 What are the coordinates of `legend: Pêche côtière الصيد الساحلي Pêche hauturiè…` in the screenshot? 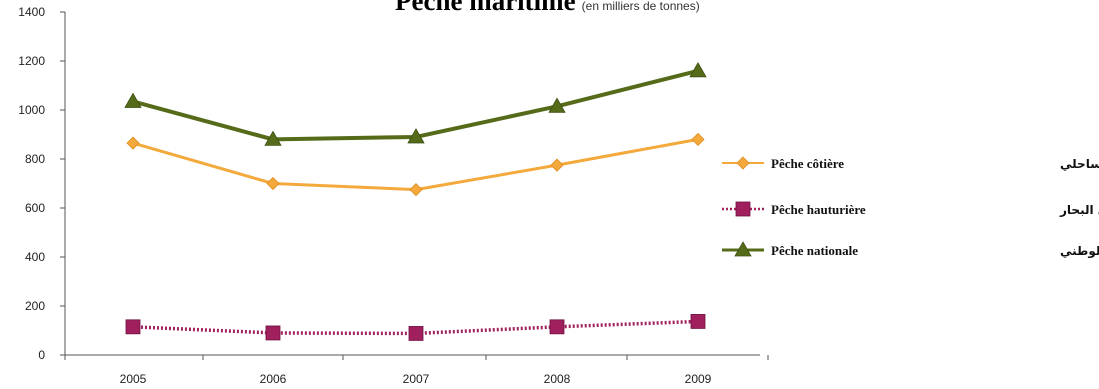 It's located at (910, 207).